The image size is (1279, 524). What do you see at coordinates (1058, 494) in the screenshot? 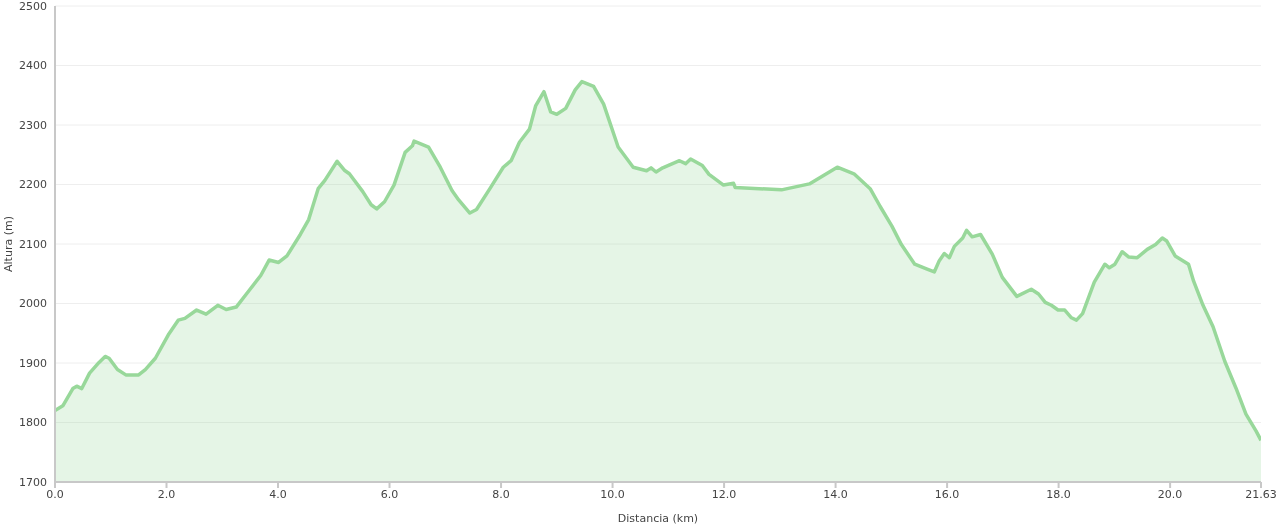
I see `x-tick-label: 18.0` at bounding box center [1058, 494].